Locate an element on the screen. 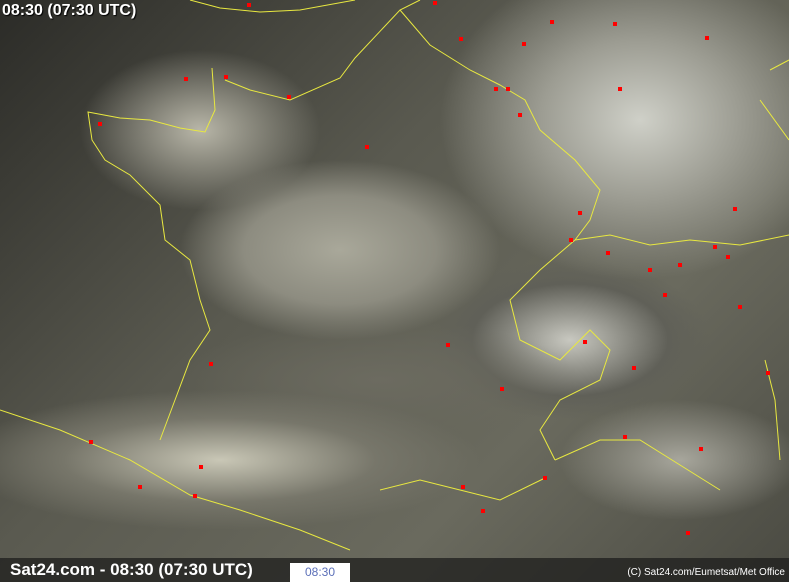 Image resolution: width=789 pixels, height=582 pixels. border-belgium is located at coordinates (500, 125).